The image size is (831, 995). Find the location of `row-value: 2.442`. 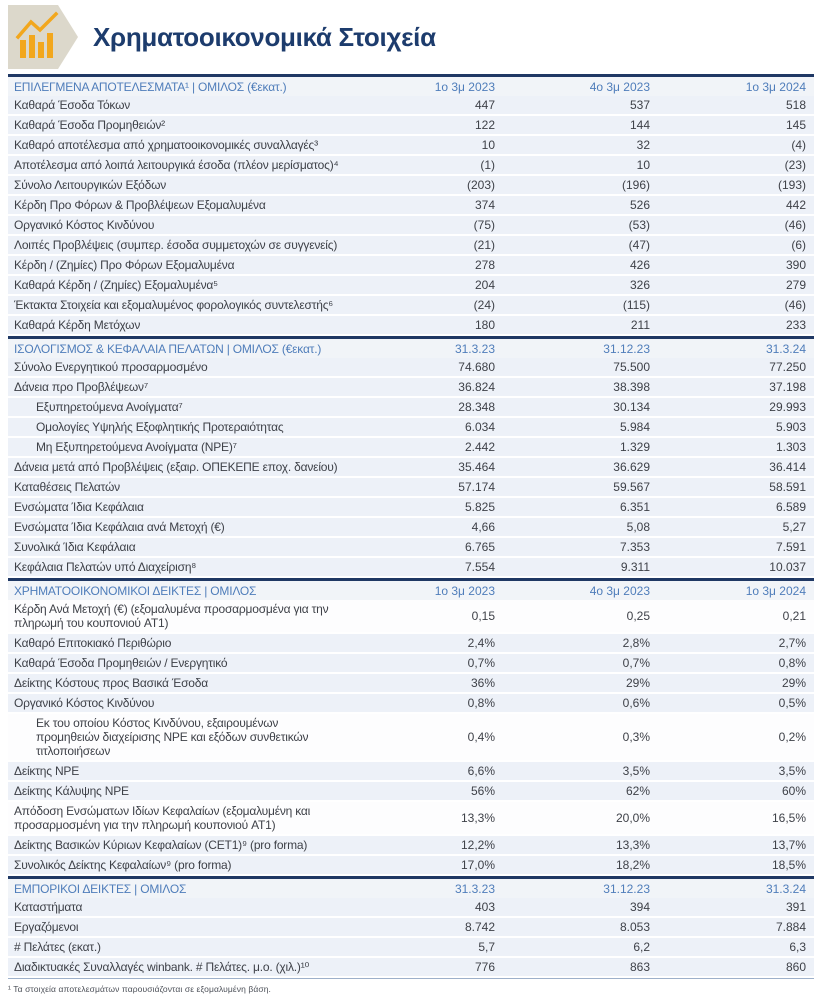

row-value: 2.442 is located at coordinates (479, 447).